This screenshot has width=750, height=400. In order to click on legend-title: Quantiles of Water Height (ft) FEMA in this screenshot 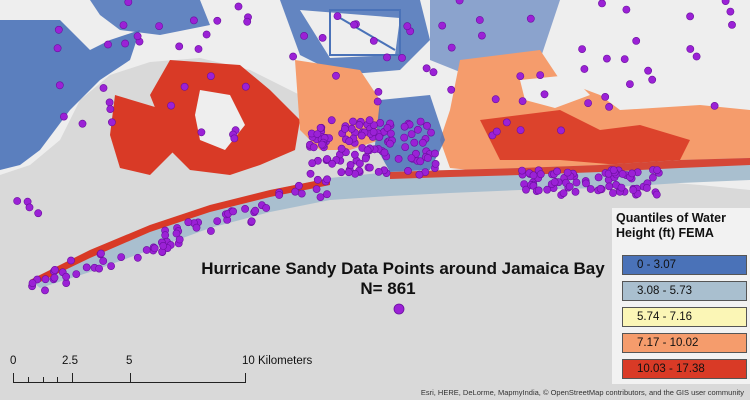, I will do `click(681, 224)`.